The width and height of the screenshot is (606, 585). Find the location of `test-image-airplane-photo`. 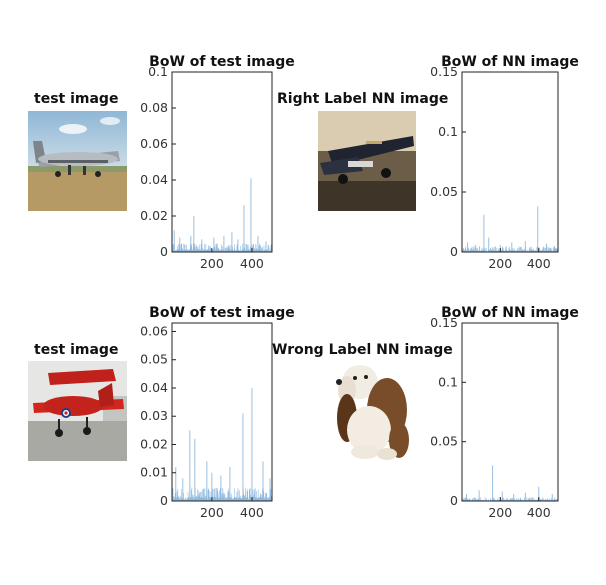

test-image-airplane-photo is located at coordinates (77, 161).